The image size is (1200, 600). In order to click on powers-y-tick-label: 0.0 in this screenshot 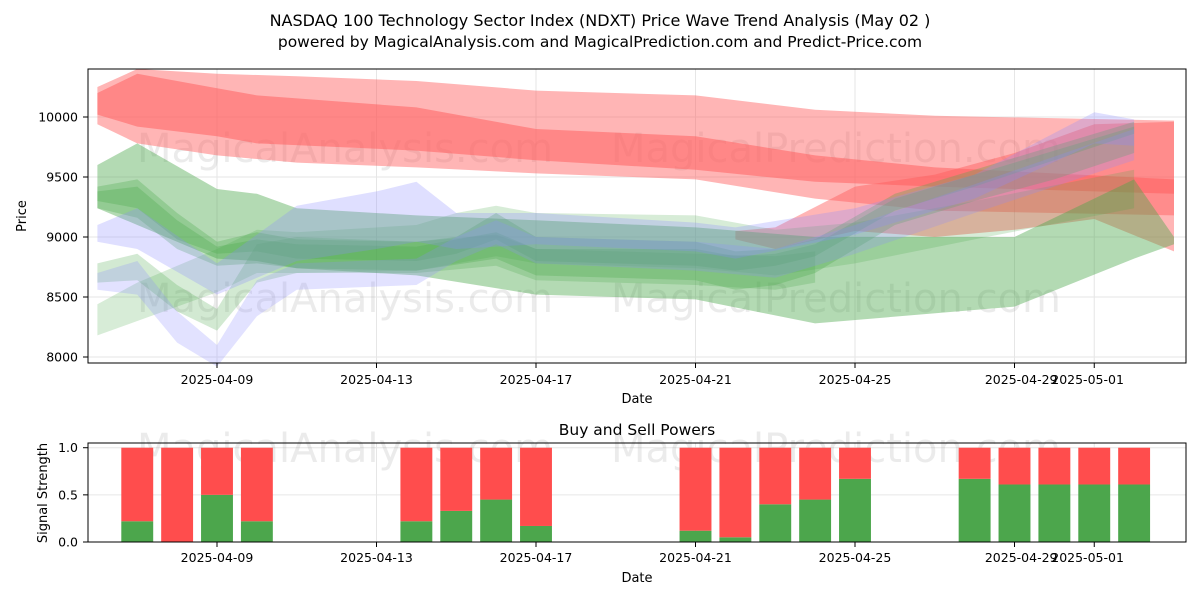, I will do `click(68, 542)`.